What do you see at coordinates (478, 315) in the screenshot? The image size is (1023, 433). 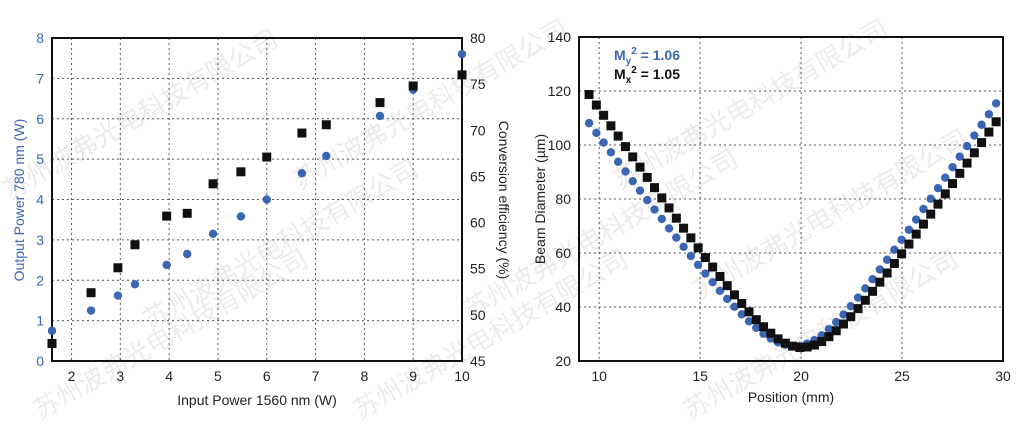 I see `y2-tick-label: 50` at bounding box center [478, 315].